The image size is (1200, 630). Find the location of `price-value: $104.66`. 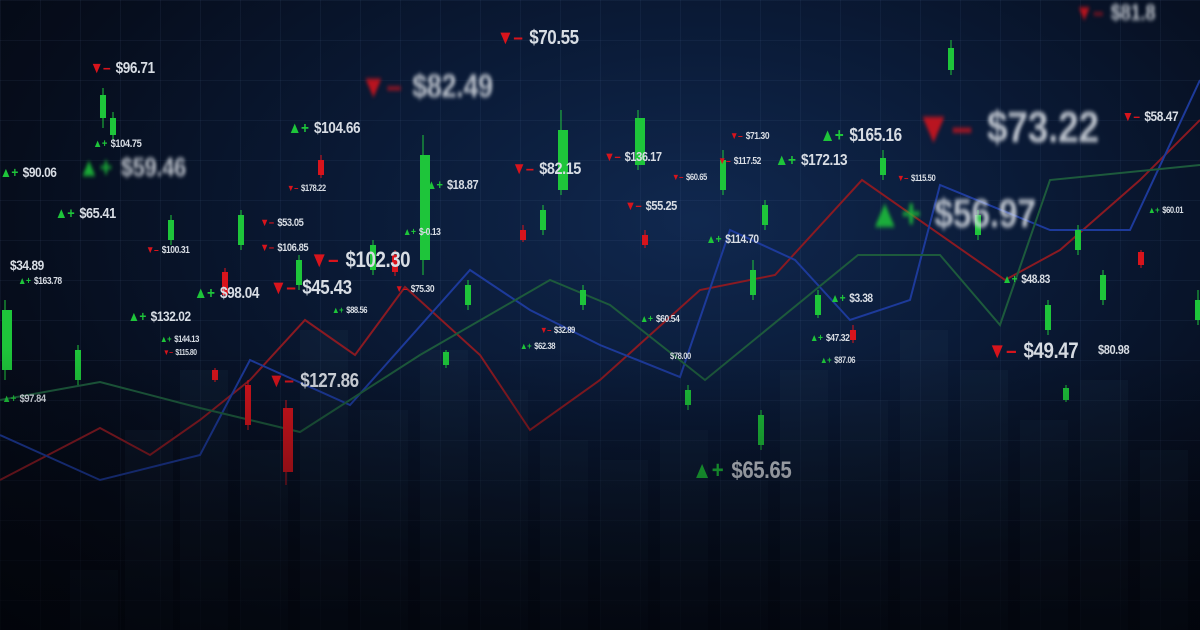

price-value: $104.66 is located at coordinates (337, 128).